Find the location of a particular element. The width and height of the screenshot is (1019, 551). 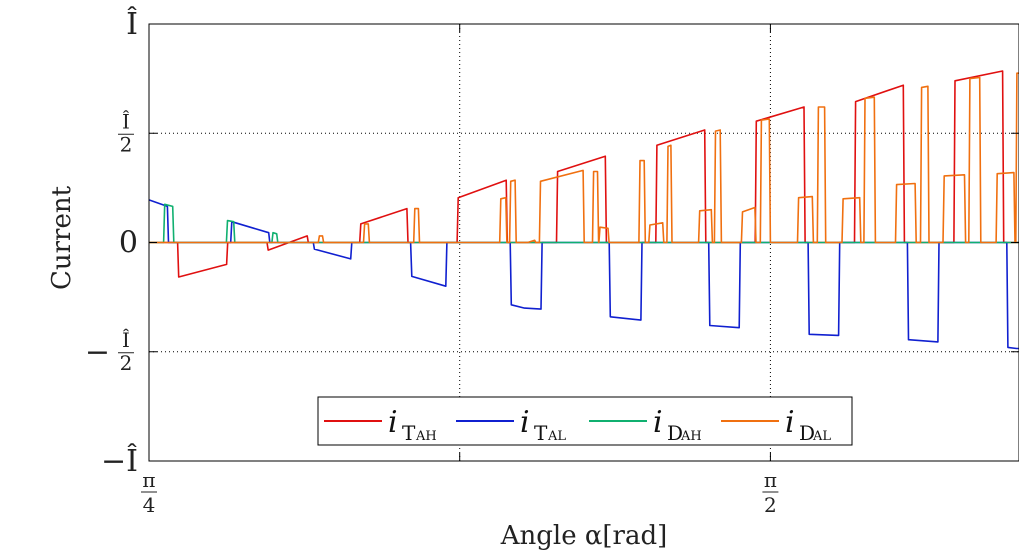

x-tick-denominator: 2 is located at coordinates (770, 505).